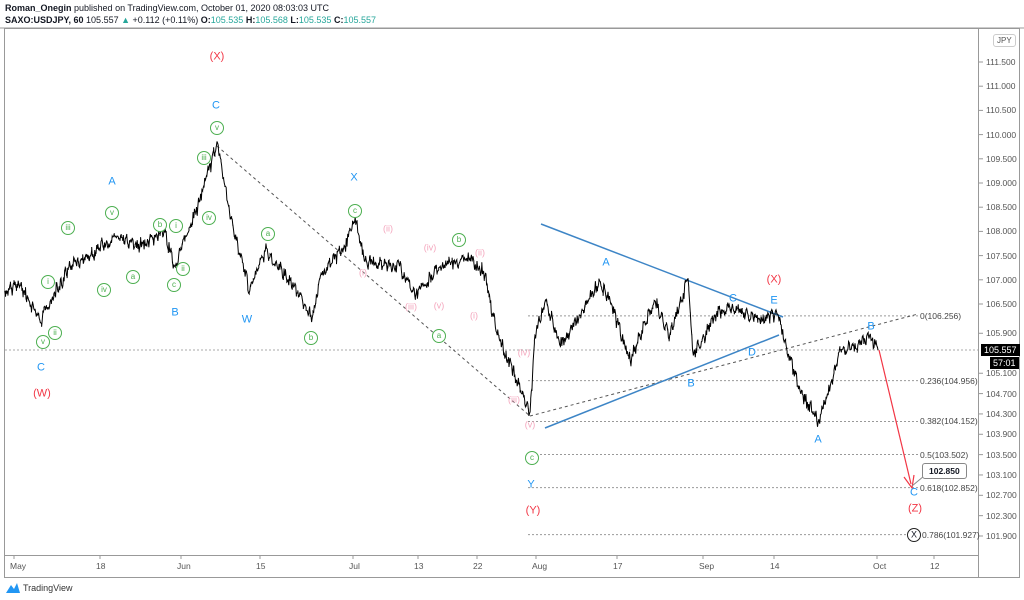 This screenshot has height=600, width=1024. I want to click on time-axis-label: Aug, so click(540, 566).